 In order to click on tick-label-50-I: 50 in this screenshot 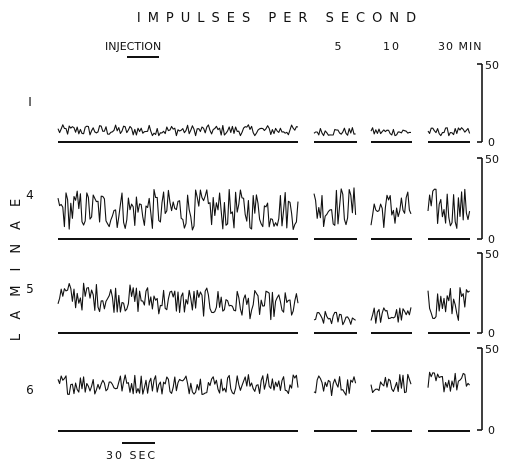, I will do `click(492, 65)`.